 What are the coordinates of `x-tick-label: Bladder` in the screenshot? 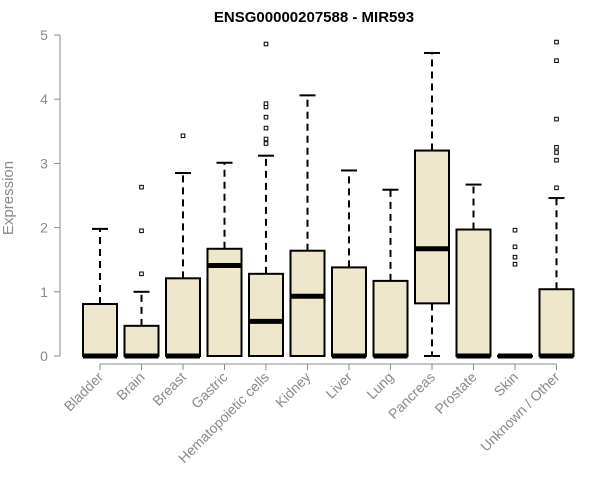 It's located at (84, 392).